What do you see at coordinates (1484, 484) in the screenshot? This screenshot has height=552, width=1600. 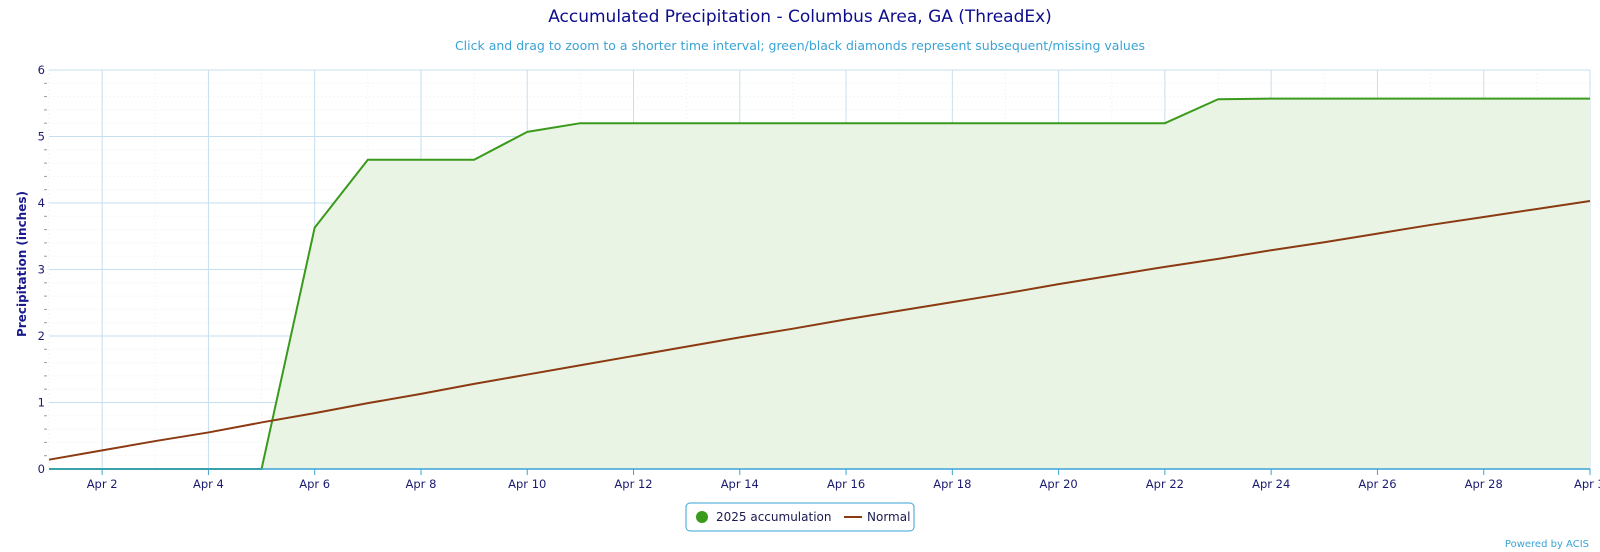 I see `x-tick-label: Apr 28` at bounding box center [1484, 484].